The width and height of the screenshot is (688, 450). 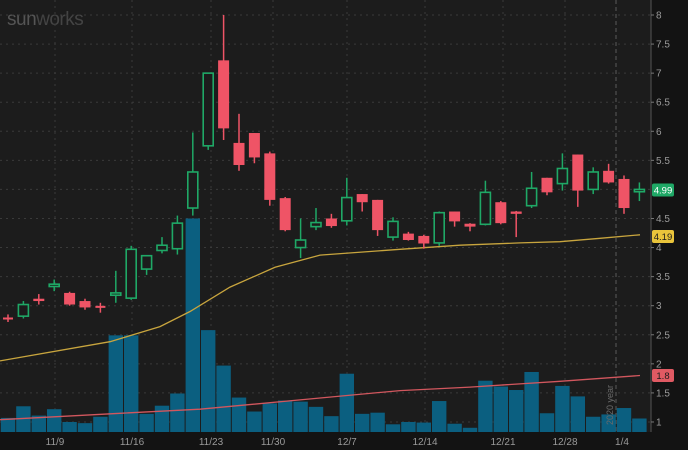 What do you see at coordinates (622, 442) in the screenshot?
I see `x-tick-label: 1/4` at bounding box center [622, 442].